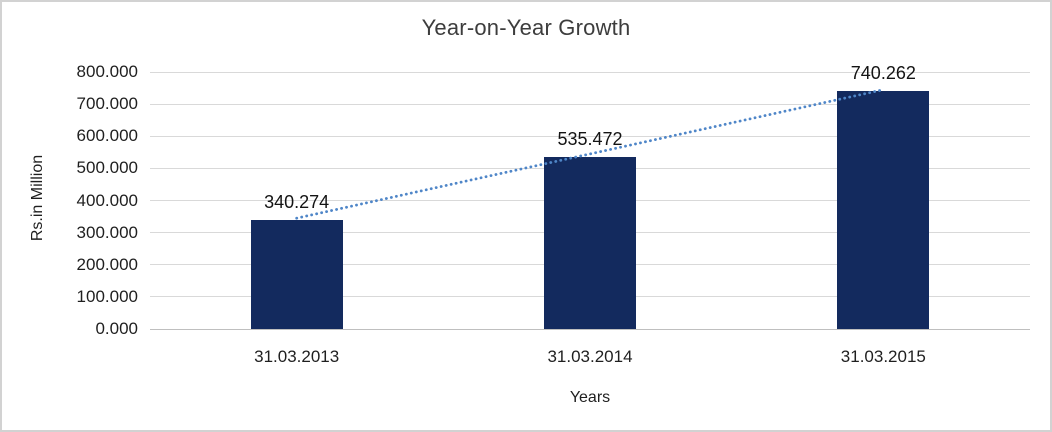 This screenshot has width=1052, height=432. What do you see at coordinates (590, 72) in the screenshot?
I see `gridline` at bounding box center [590, 72].